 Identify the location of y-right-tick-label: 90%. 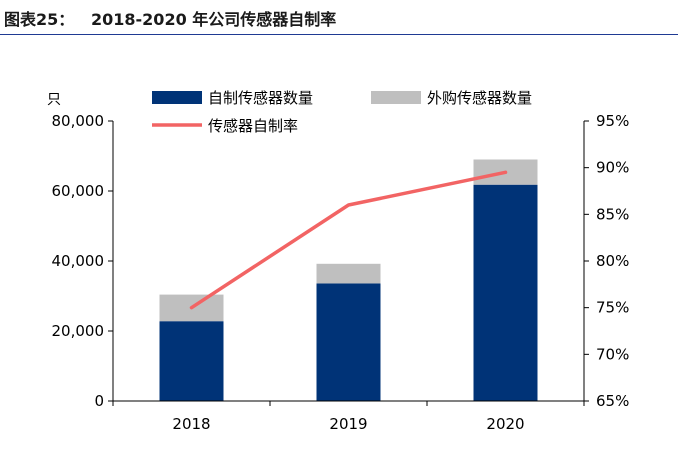
(612, 168).